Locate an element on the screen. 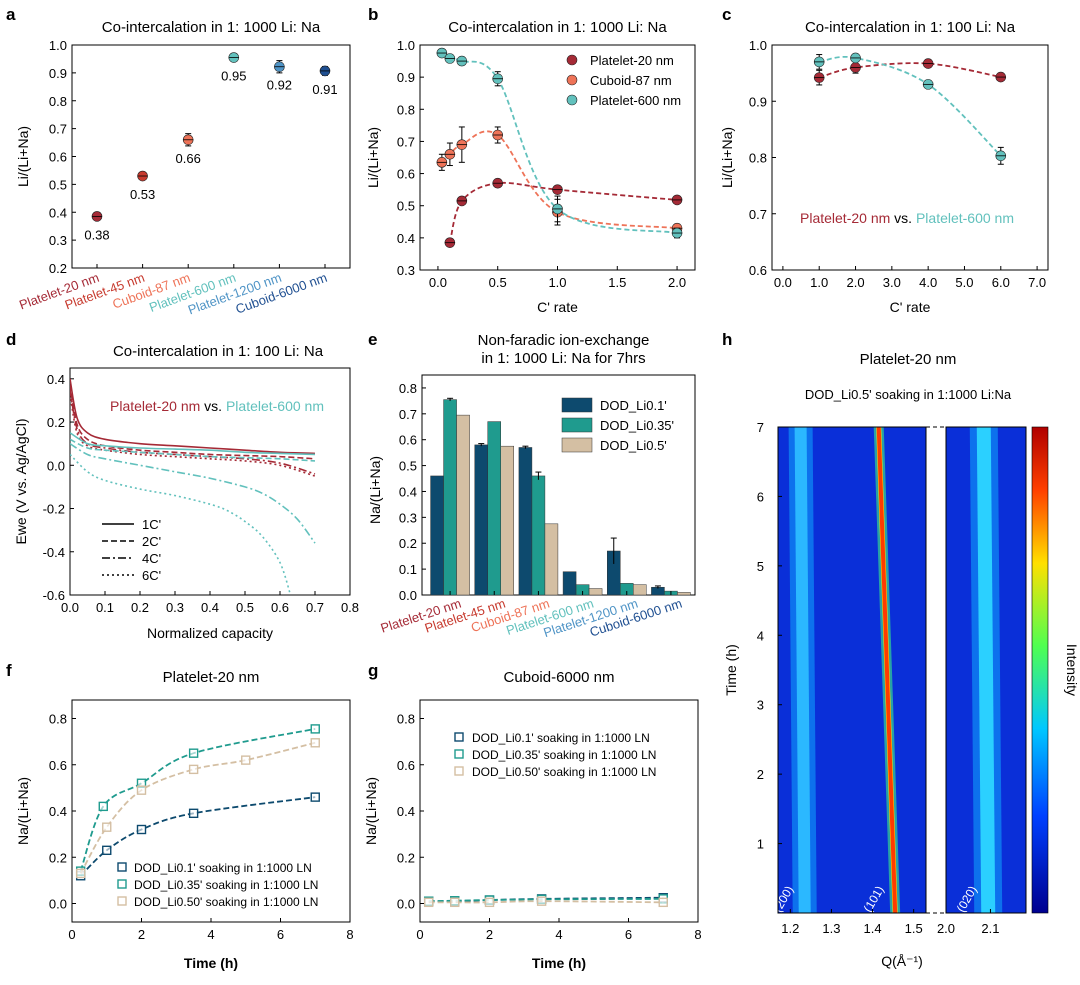  x-tick-label: 0.3 is located at coordinates (175, 607).